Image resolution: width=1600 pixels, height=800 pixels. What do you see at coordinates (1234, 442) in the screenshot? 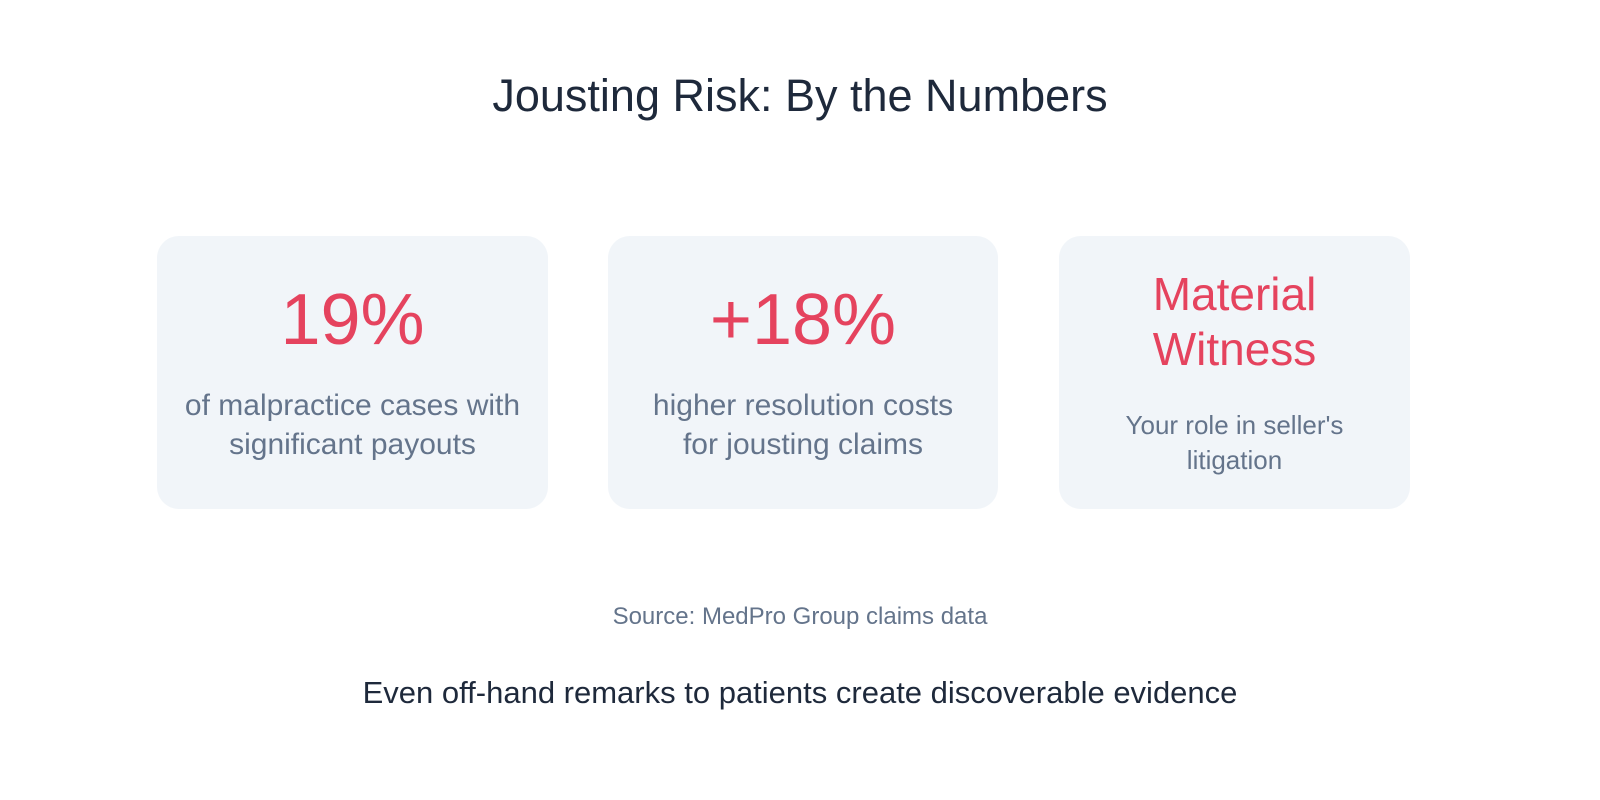
I see `stat-description: Your role in seller's litigation` at bounding box center [1234, 442].